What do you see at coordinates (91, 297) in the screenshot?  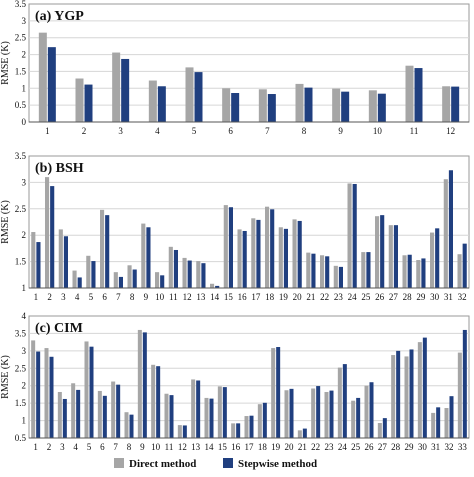 I see `x-tick-label: 5` at bounding box center [91, 297].